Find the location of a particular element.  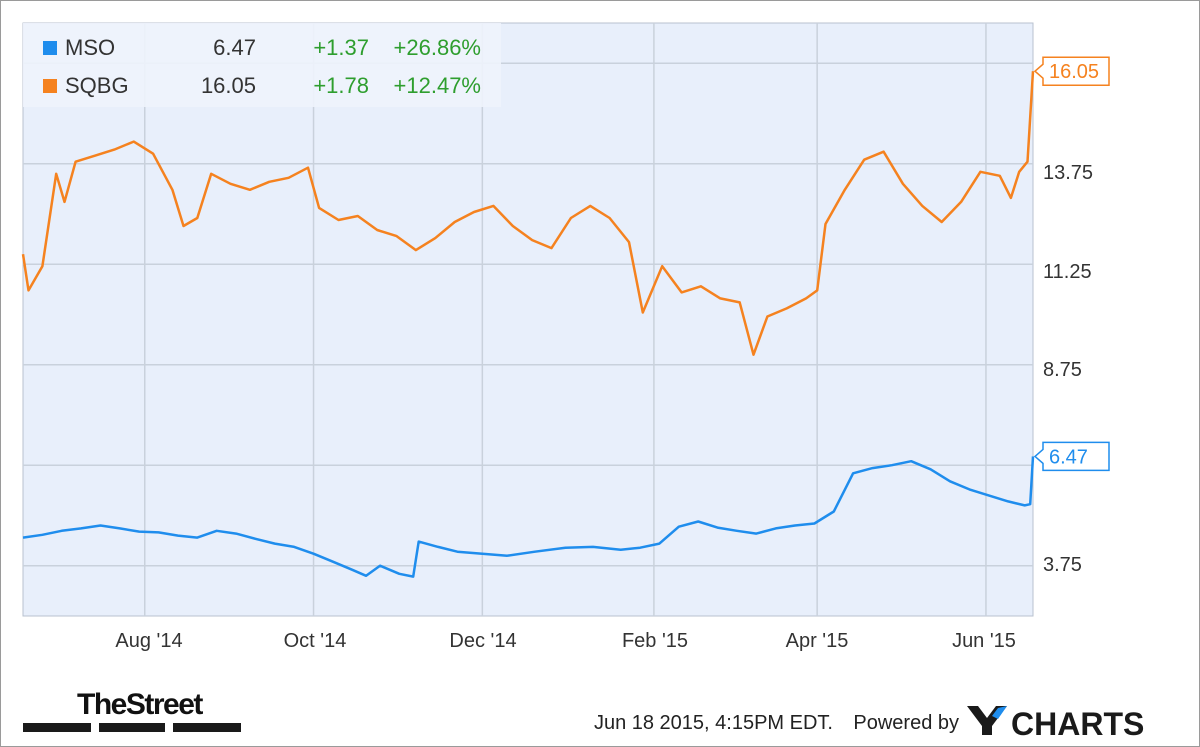

end-label-mso: 6.47 is located at coordinates (1071, 456).